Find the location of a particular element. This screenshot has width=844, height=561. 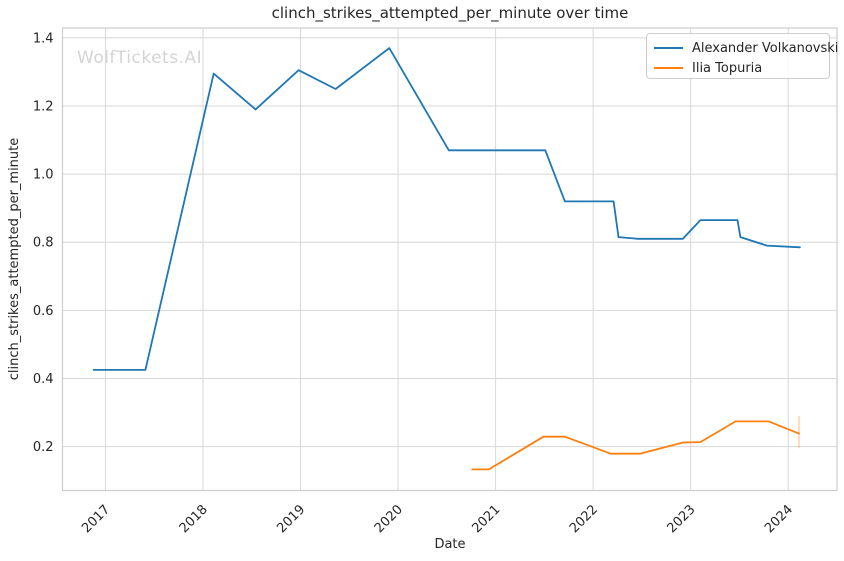

legend-label: Alexander Volkanovski is located at coordinates (765, 48).